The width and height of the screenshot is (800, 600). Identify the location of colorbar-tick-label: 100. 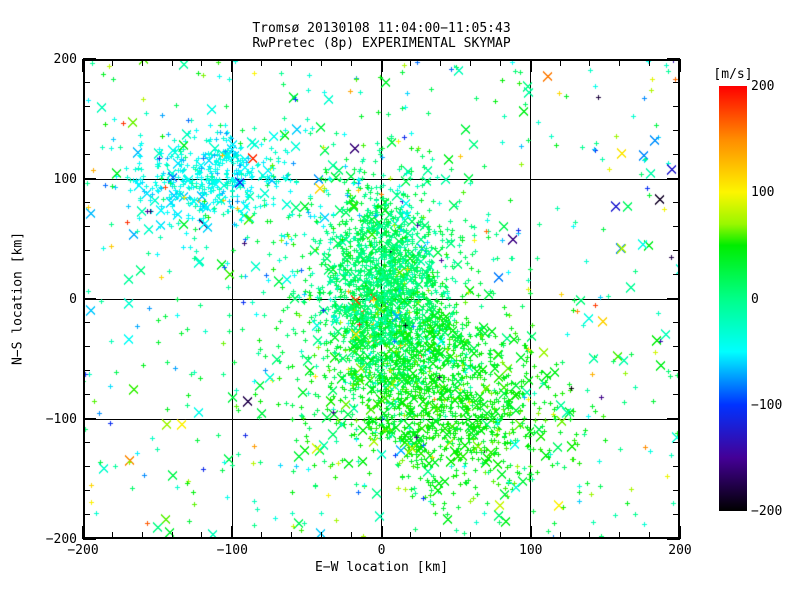
(763, 193).